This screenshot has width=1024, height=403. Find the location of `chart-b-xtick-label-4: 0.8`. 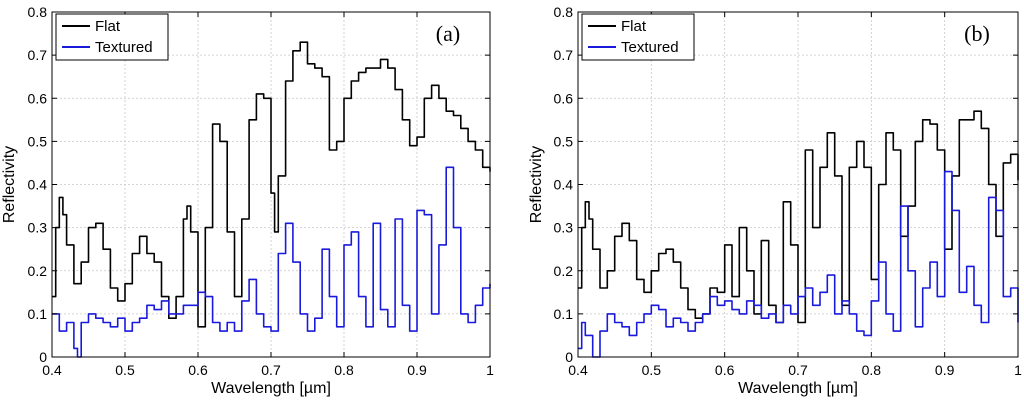

chart-b-xtick-label-4: 0.8 is located at coordinates (872, 370).